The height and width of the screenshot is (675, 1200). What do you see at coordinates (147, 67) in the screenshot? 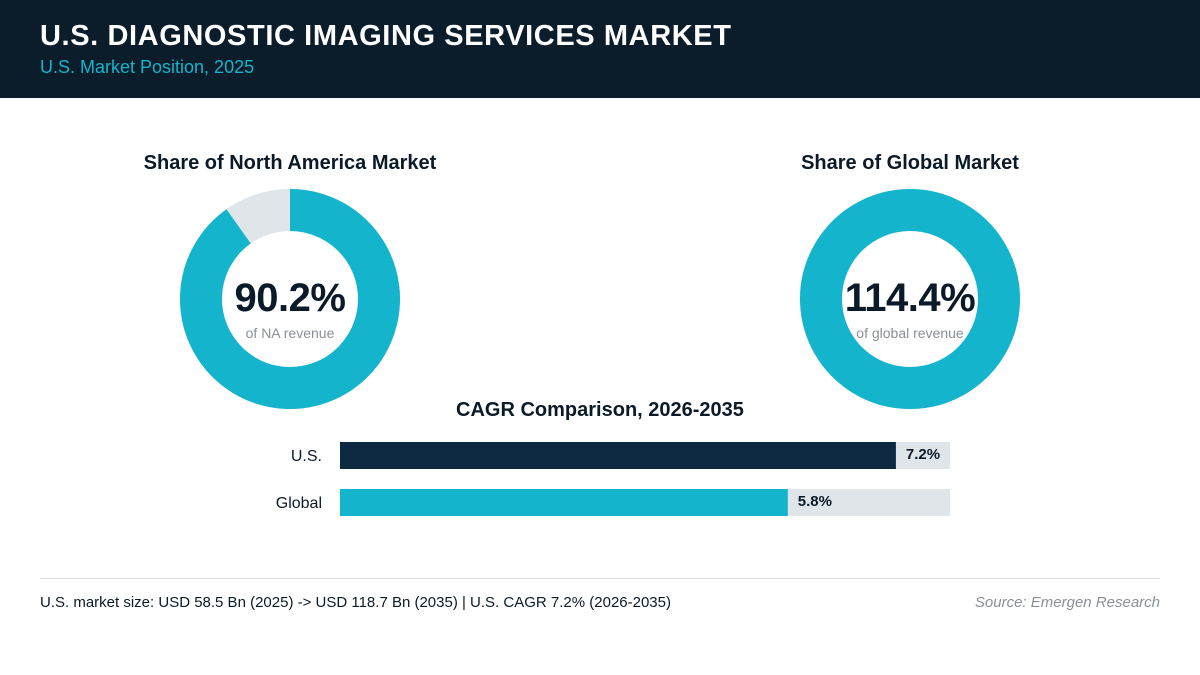
I see `page-subtitle: U.S. Market Position, 2025` at bounding box center [147, 67].